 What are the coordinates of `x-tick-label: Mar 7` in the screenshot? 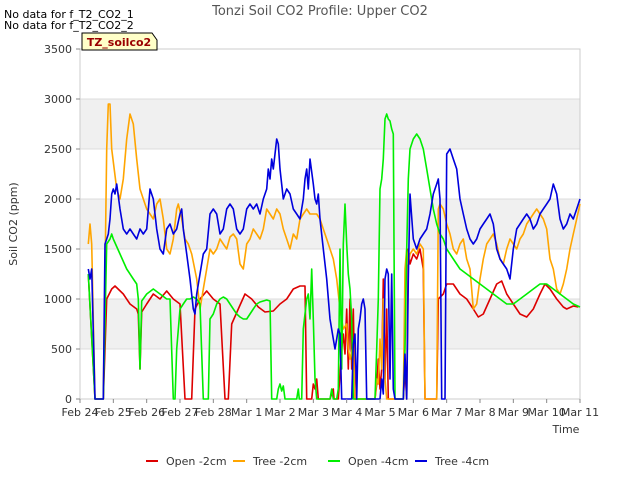 It's located at (446, 412).